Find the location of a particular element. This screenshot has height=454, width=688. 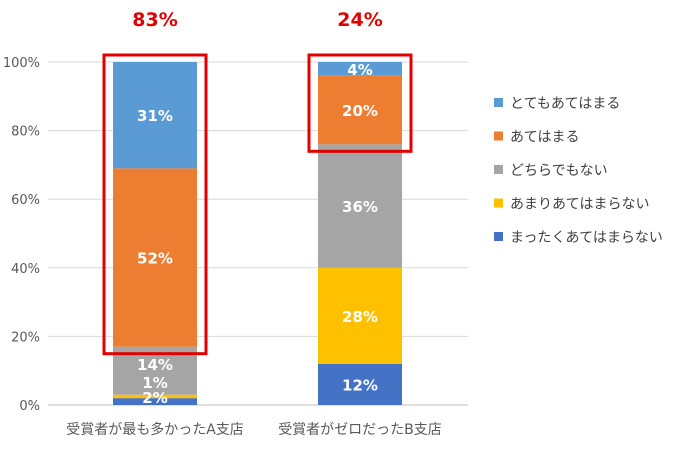

data-label: 36% is located at coordinates (360, 207).